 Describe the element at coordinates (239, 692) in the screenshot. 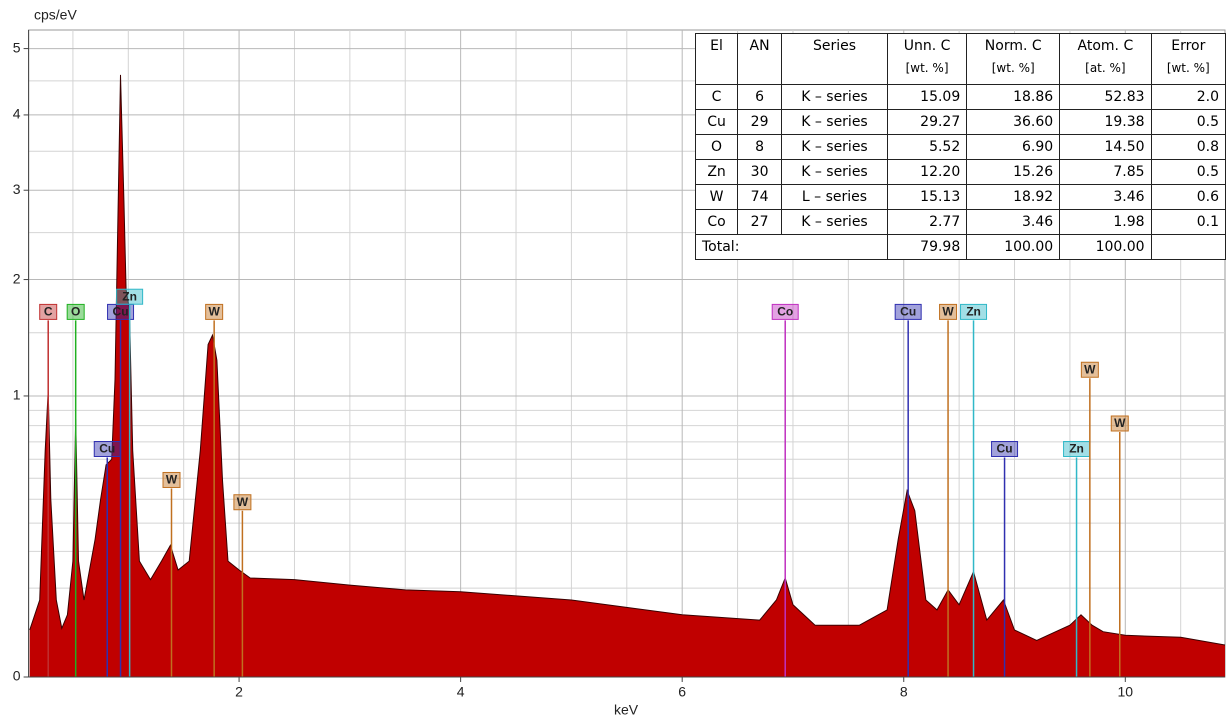

I see `x-tick-label: 2` at that location.